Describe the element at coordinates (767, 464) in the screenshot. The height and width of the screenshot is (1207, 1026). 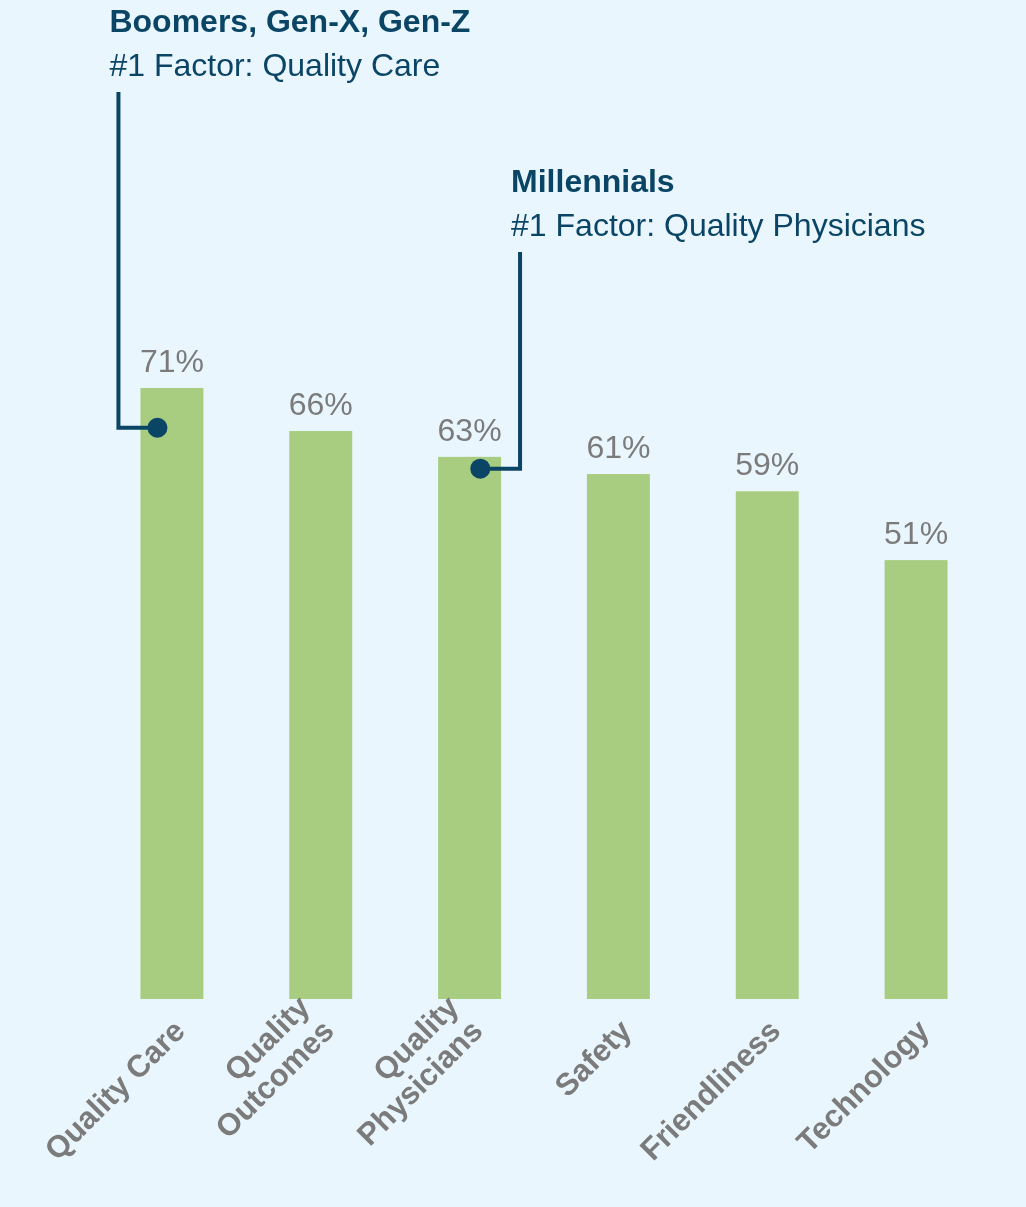
I see `data-label: 59%` at that location.